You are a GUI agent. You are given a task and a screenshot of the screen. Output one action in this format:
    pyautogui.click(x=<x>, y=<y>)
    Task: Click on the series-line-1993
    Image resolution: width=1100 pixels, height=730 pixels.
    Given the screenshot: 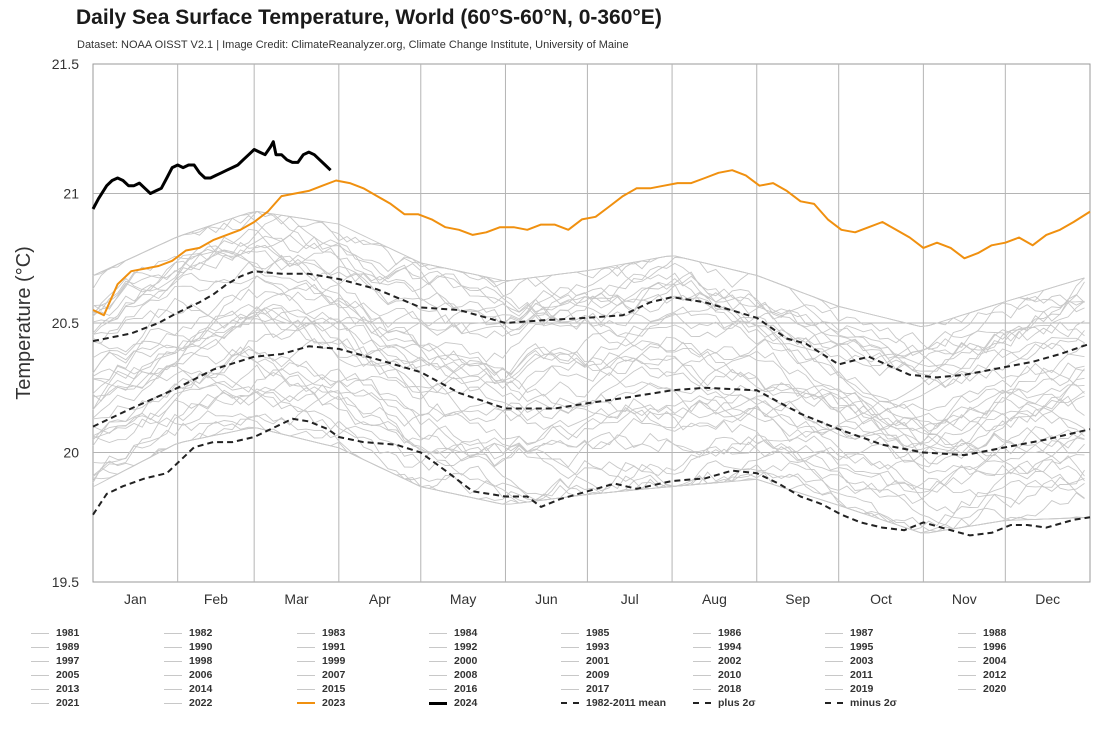 What is the action you would take?
    pyautogui.click(x=588, y=425)
    